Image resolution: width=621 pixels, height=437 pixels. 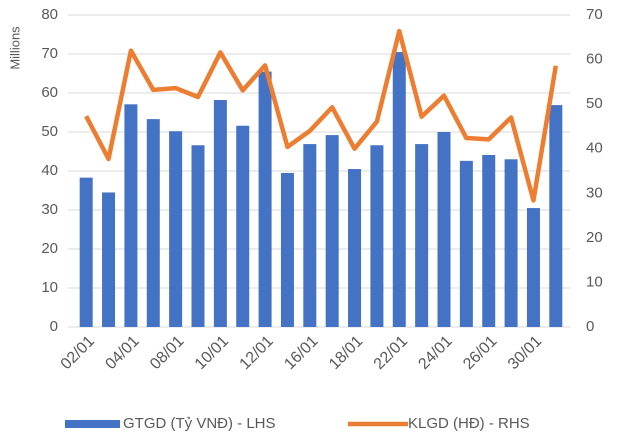 What do you see at coordinates (594, 192) in the screenshot?
I see `y2-tick-label: 30` at bounding box center [594, 192].